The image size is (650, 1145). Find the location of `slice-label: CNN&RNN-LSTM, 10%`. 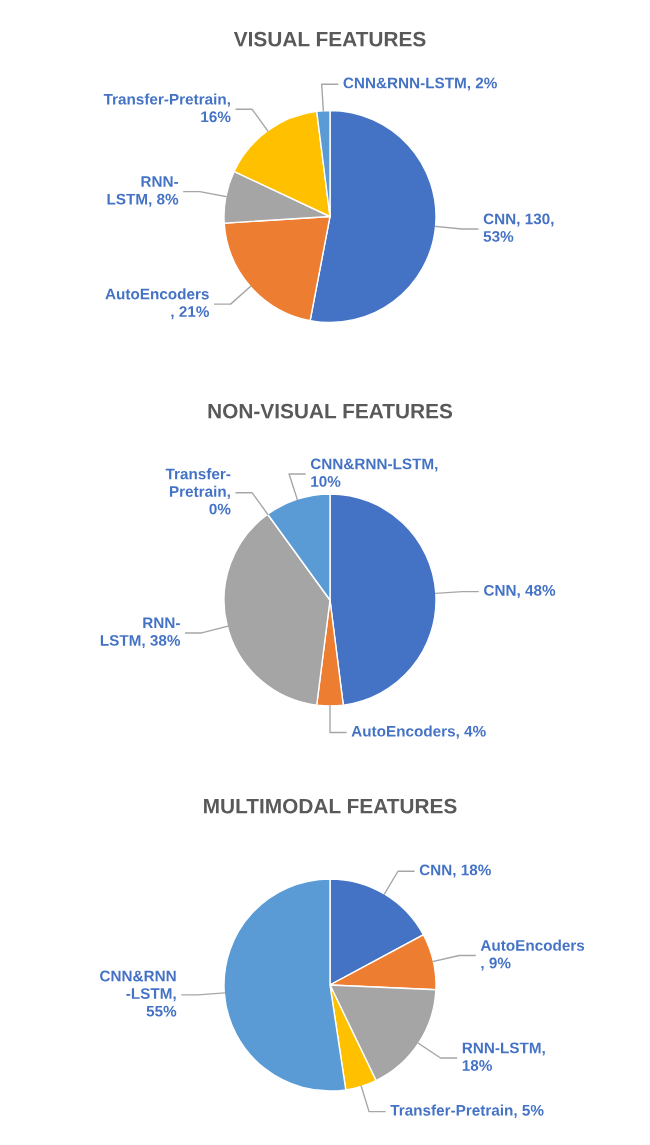

slice-label: CNN&RNN-LSTM, 10% is located at coordinates (374, 472).